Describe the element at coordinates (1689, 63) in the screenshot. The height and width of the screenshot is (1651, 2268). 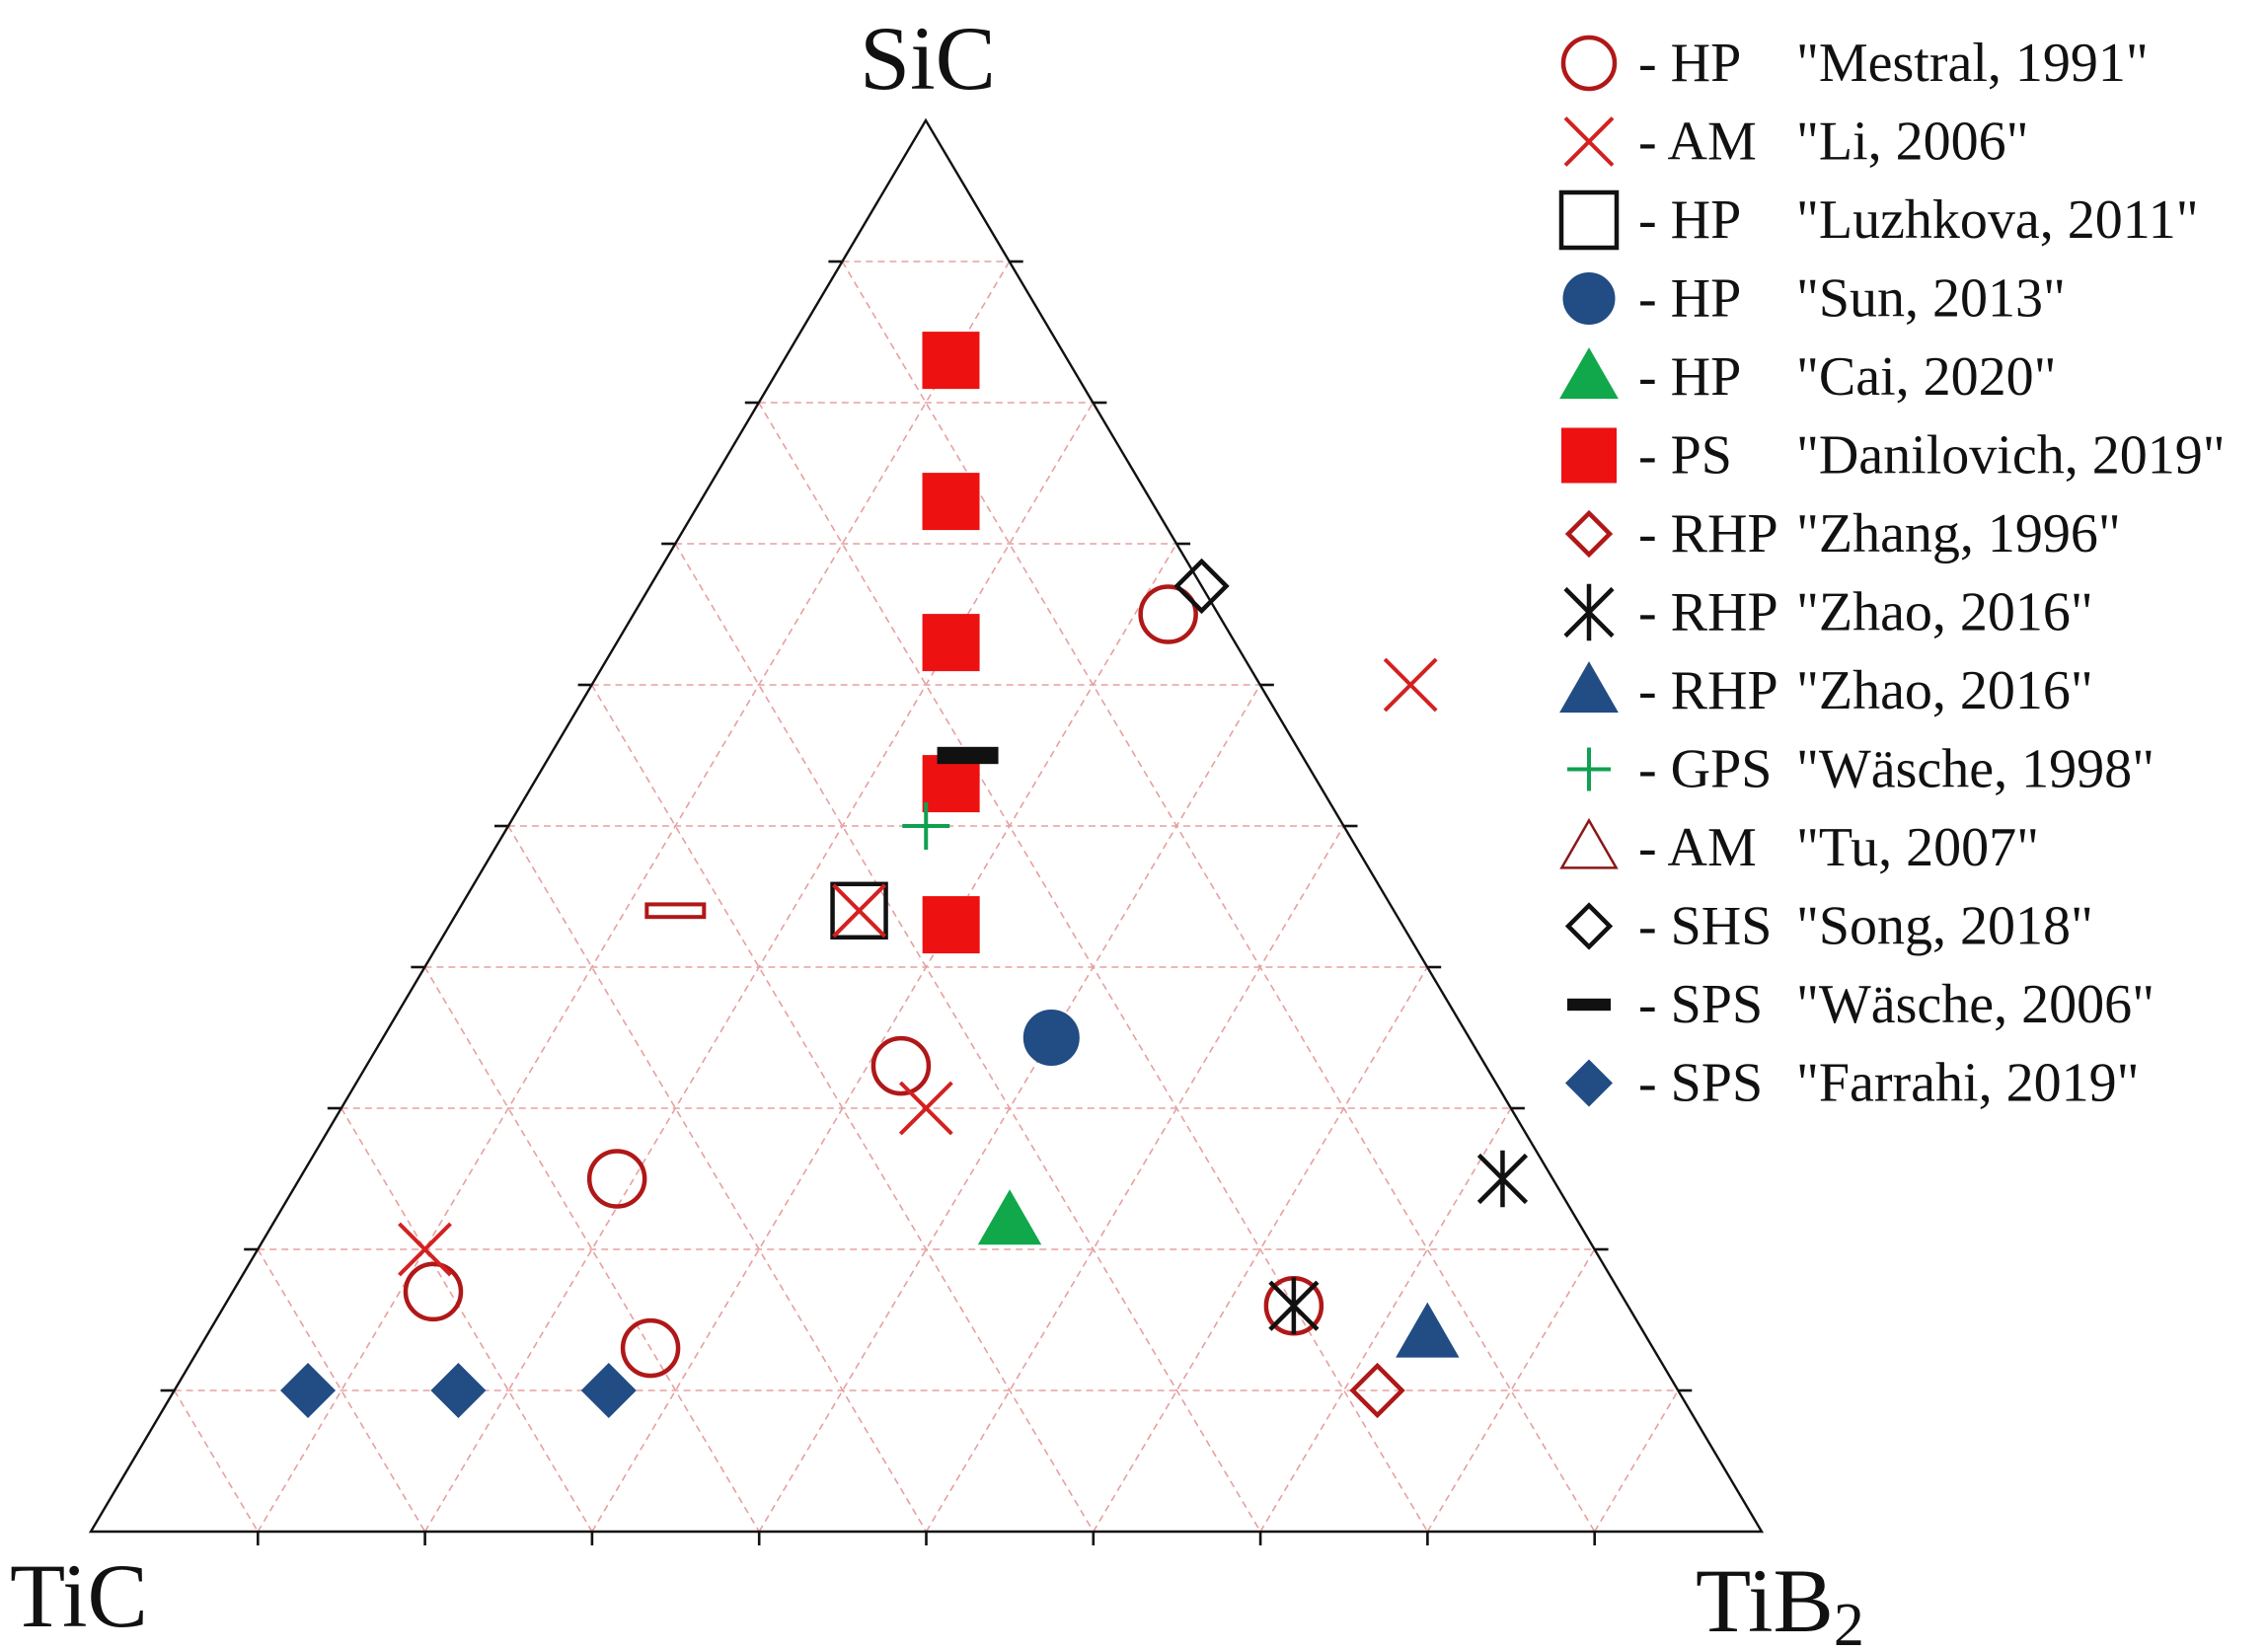
I see `legend-method-0: - HP` at that location.